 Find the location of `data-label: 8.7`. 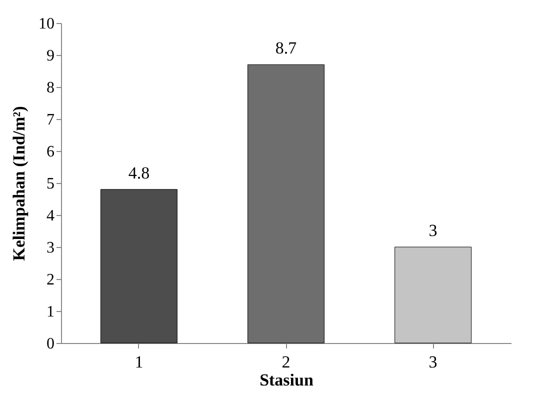

data-label: 8.7 is located at coordinates (286, 48).